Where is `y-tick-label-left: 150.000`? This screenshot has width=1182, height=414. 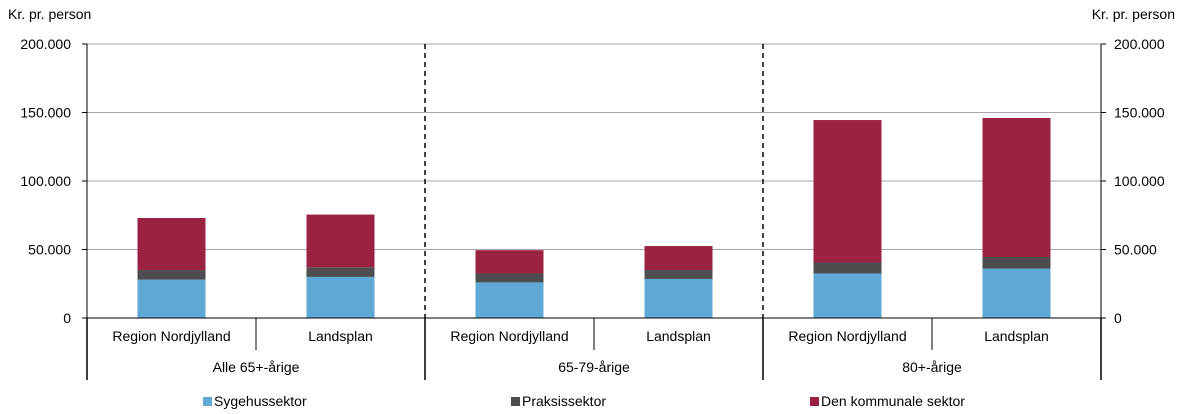 y-tick-label-left: 150.000 is located at coordinates (45, 113).